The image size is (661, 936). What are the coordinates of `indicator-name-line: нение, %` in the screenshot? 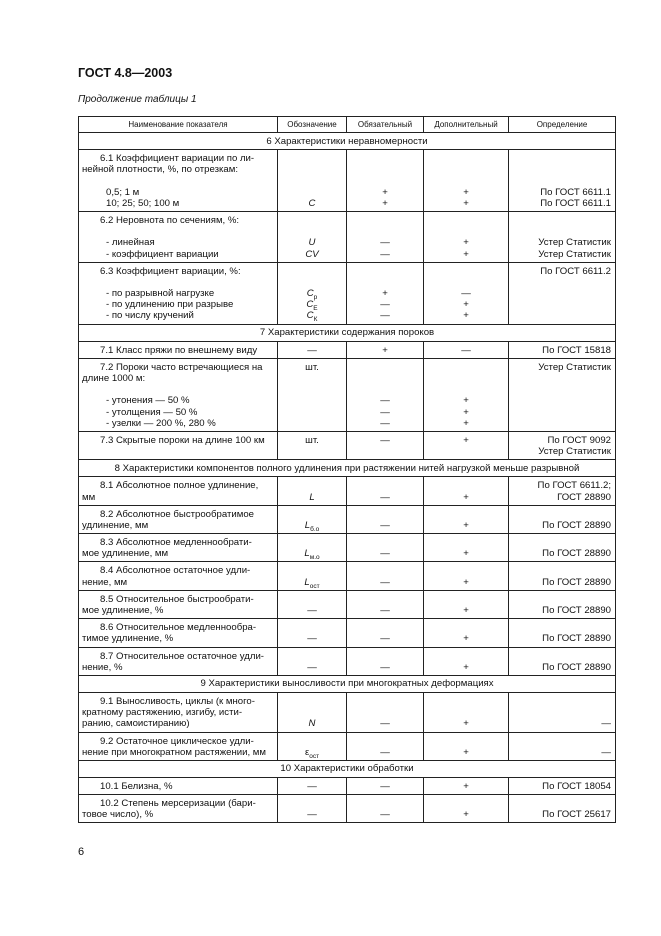 It's located at (102, 667).